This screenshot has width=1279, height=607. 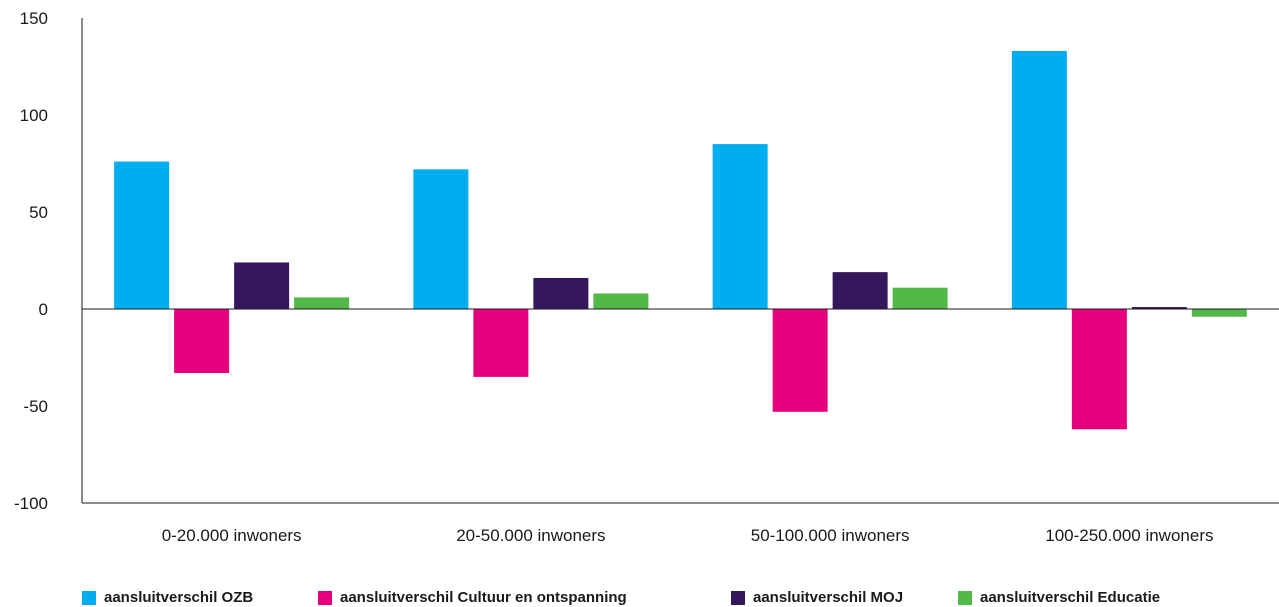 What do you see at coordinates (828, 597) in the screenshot?
I see `legend-label: aansluitverschil MOJ` at bounding box center [828, 597].